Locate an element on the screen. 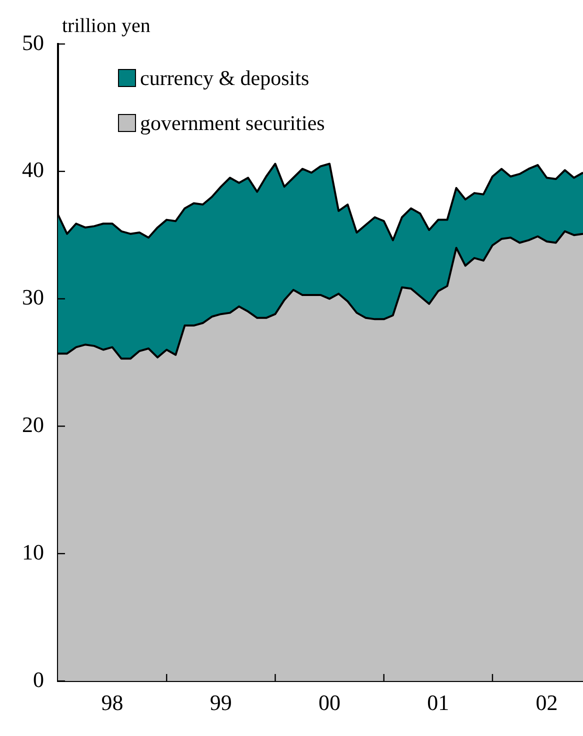 The height and width of the screenshot is (736, 583). x-tick-label: 01 is located at coordinates (438, 702).